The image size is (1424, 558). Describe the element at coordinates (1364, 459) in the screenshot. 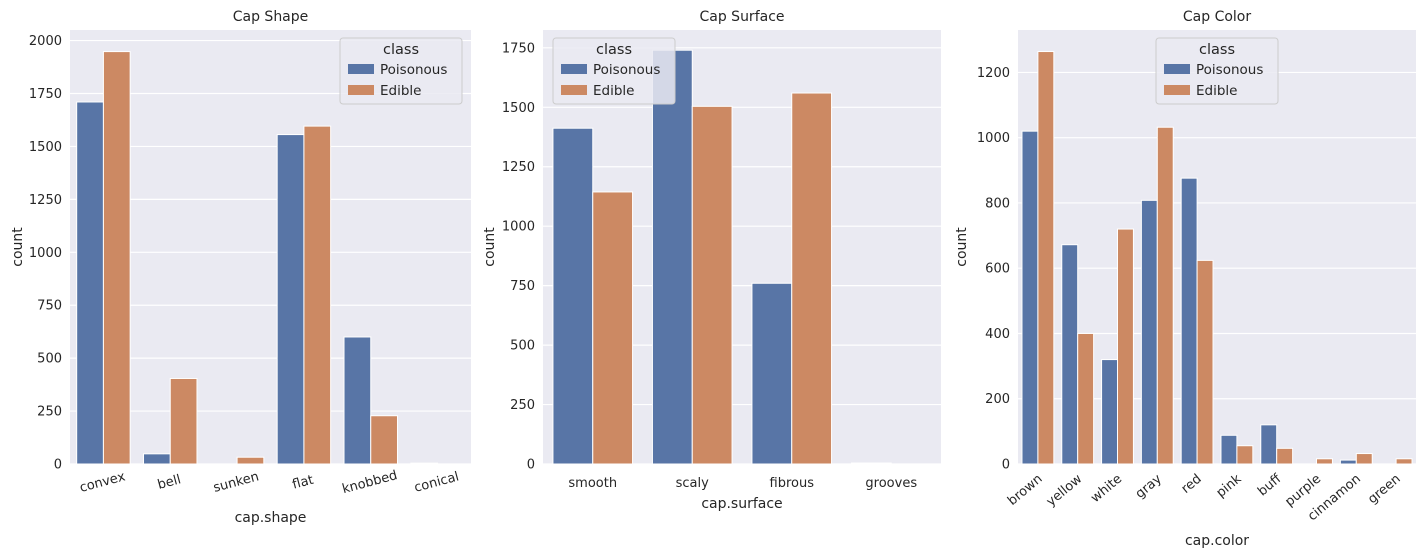

I see `bar-edible-cinnamon` at that location.